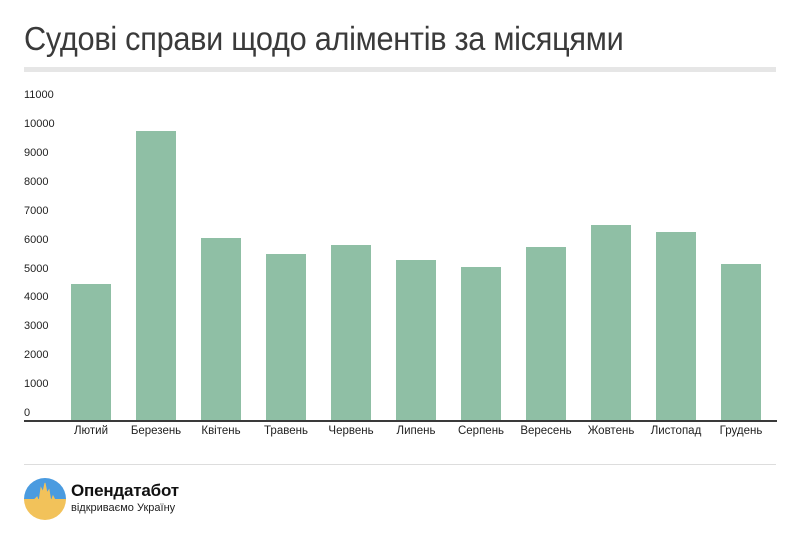 This screenshot has height=535, width=800. Describe the element at coordinates (611, 431) in the screenshot. I see `x-tick-label: Жовтень` at that location.